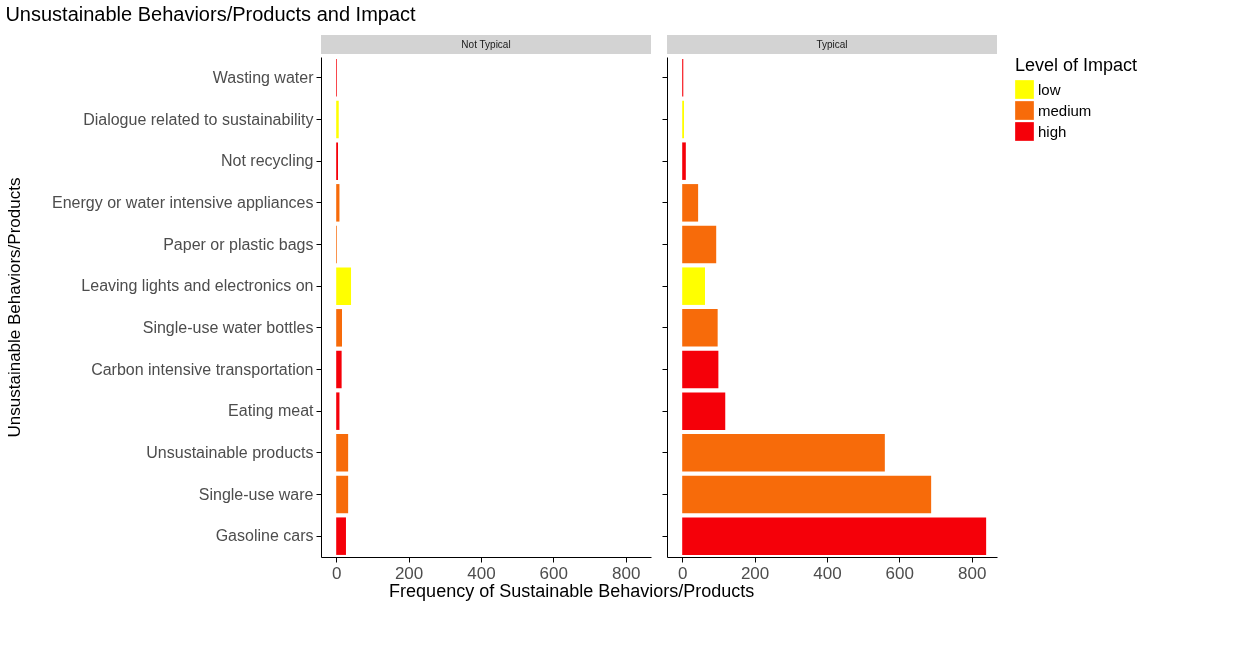 This screenshot has height=667, width=1252. Describe the element at coordinates (238, 244) in the screenshot. I see `y-tick-label: Paper or plastic bags` at that location.